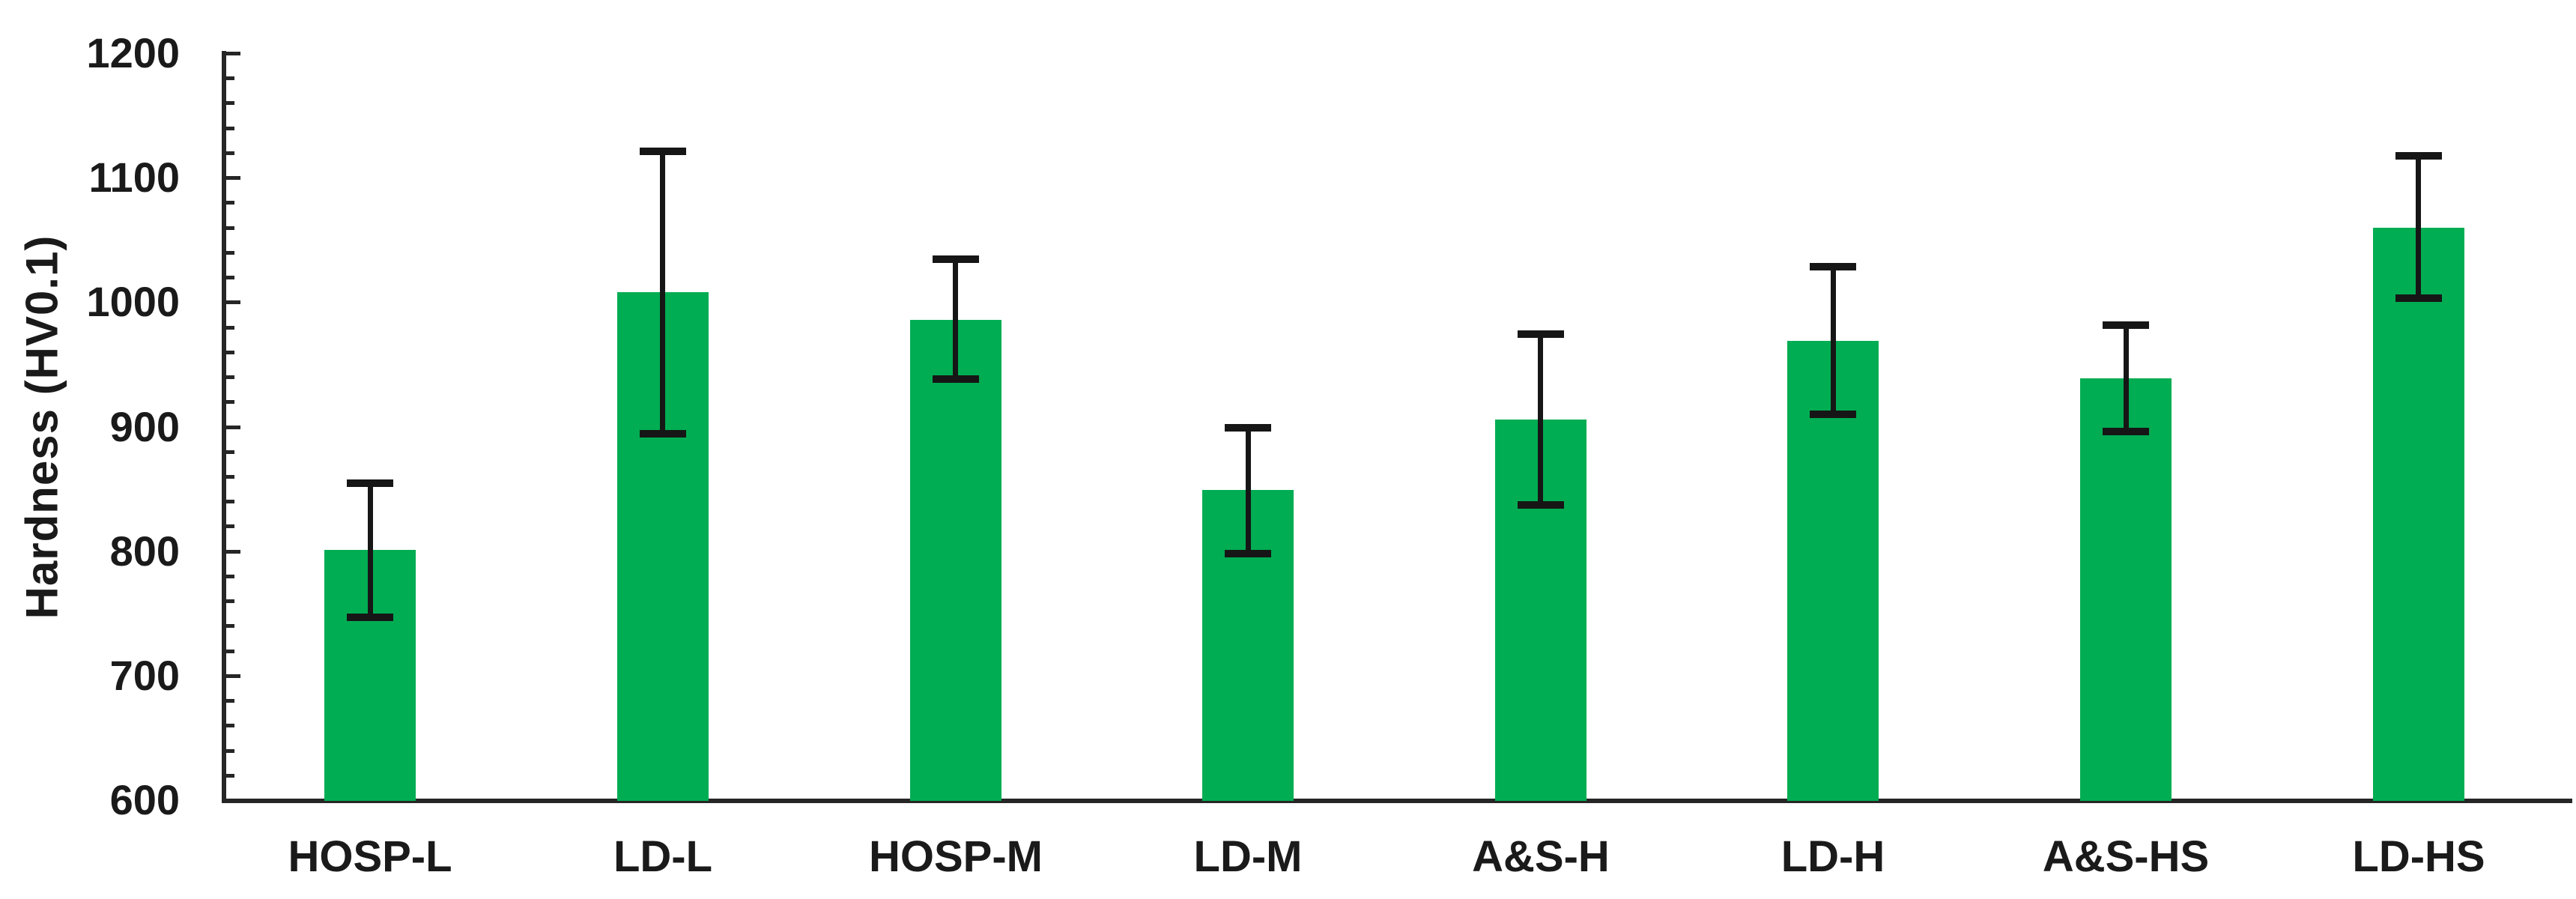  Describe the element at coordinates (144, 675) in the screenshot. I see `y-tick-label: 700` at that location.